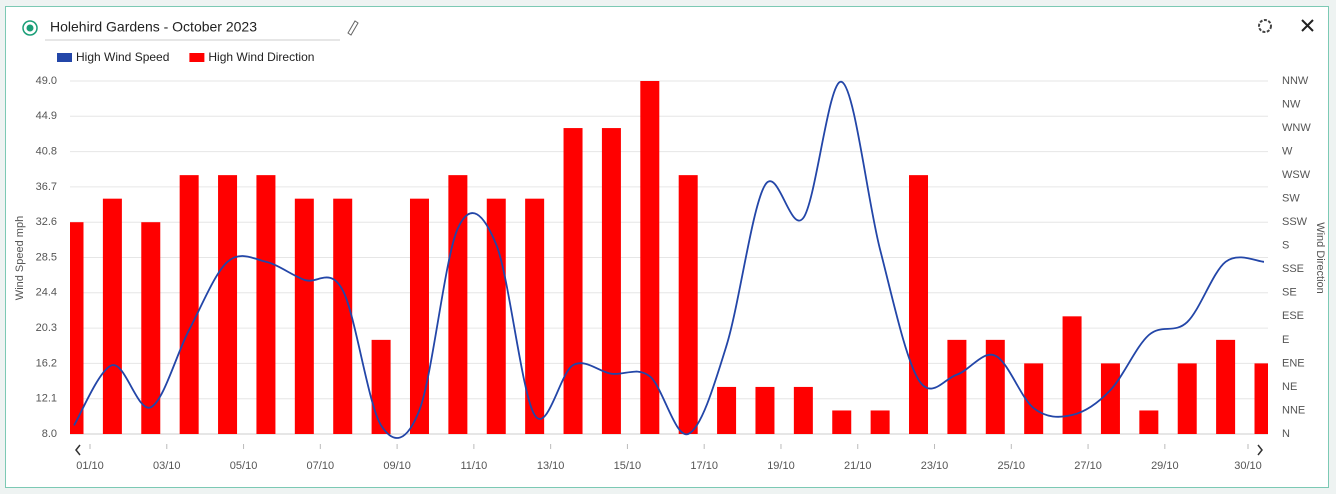 This screenshot has height=494, width=1336. Describe the element at coordinates (1285, 246) in the screenshot. I see `y2-tick-label: S` at that location.